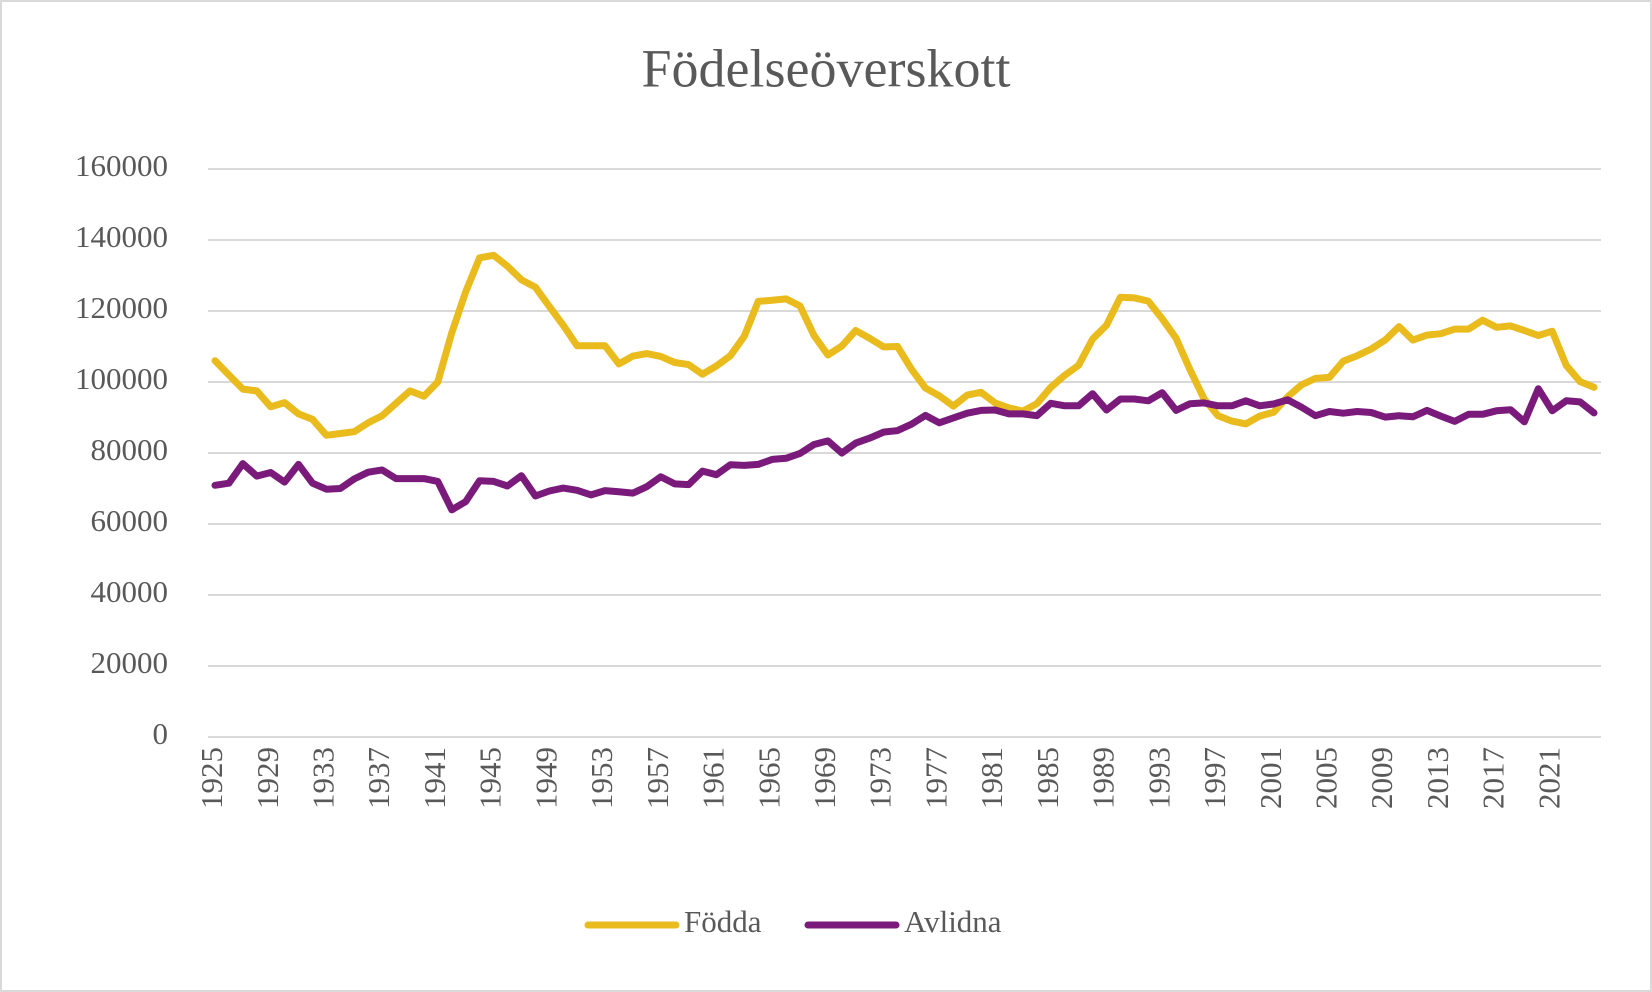 Image resolution: width=1652 pixels, height=992 pixels. Describe the element at coordinates (1158, 778) in the screenshot. I see `x-tick-label: 1993` at that location.